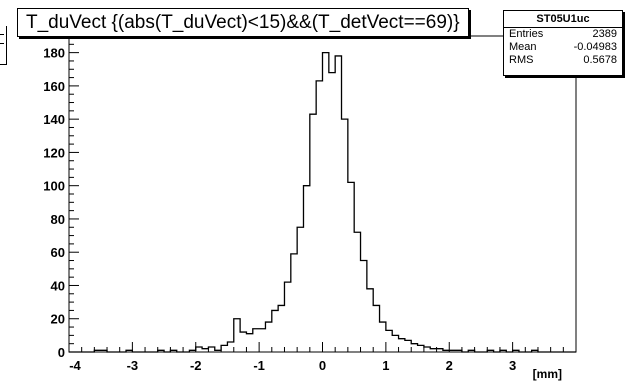 The height and width of the screenshot is (382, 625). What do you see at coordinates (58, 219) in the screenshot?
I see `y-tick-label: 80` at bounding box center [58, 219].